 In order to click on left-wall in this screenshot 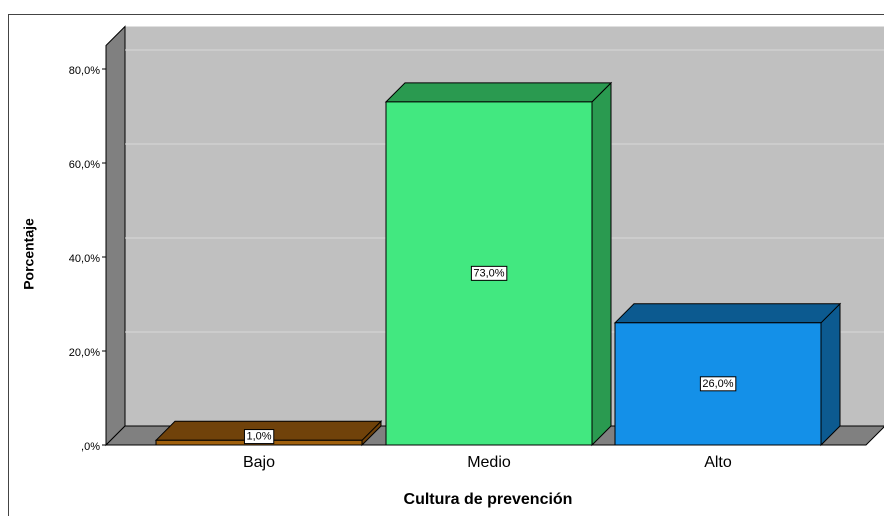, I will do `click(115, 236)`.